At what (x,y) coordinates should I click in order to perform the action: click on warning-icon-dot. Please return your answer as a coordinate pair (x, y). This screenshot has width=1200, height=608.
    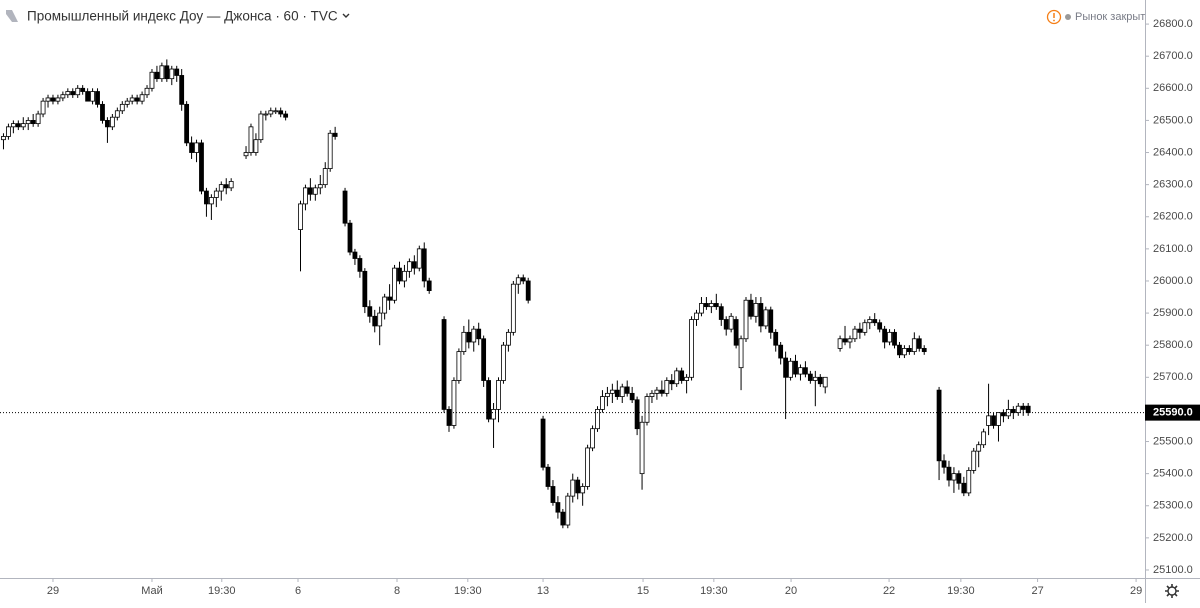
    Looking at the image, I should click on (1054, 20).